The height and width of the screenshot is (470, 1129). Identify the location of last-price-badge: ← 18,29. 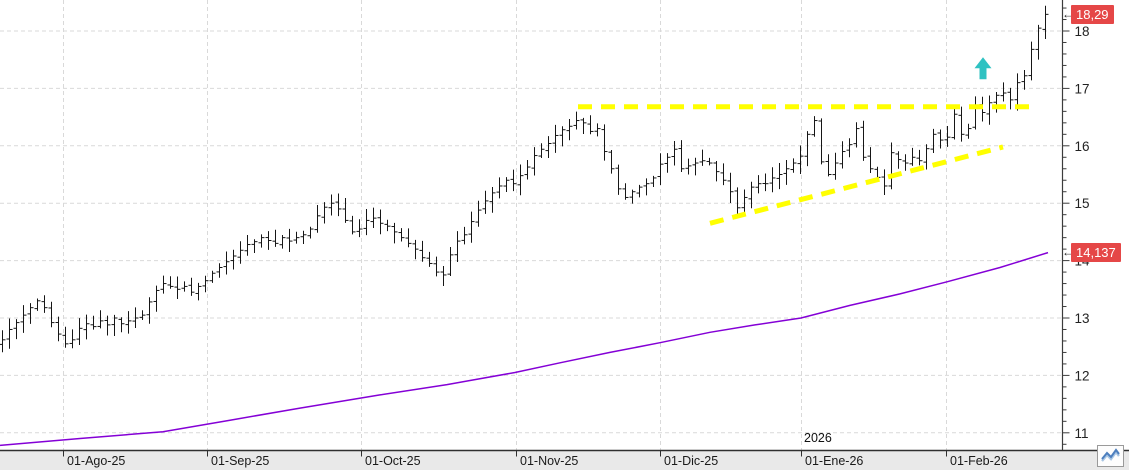
(1088, 14).